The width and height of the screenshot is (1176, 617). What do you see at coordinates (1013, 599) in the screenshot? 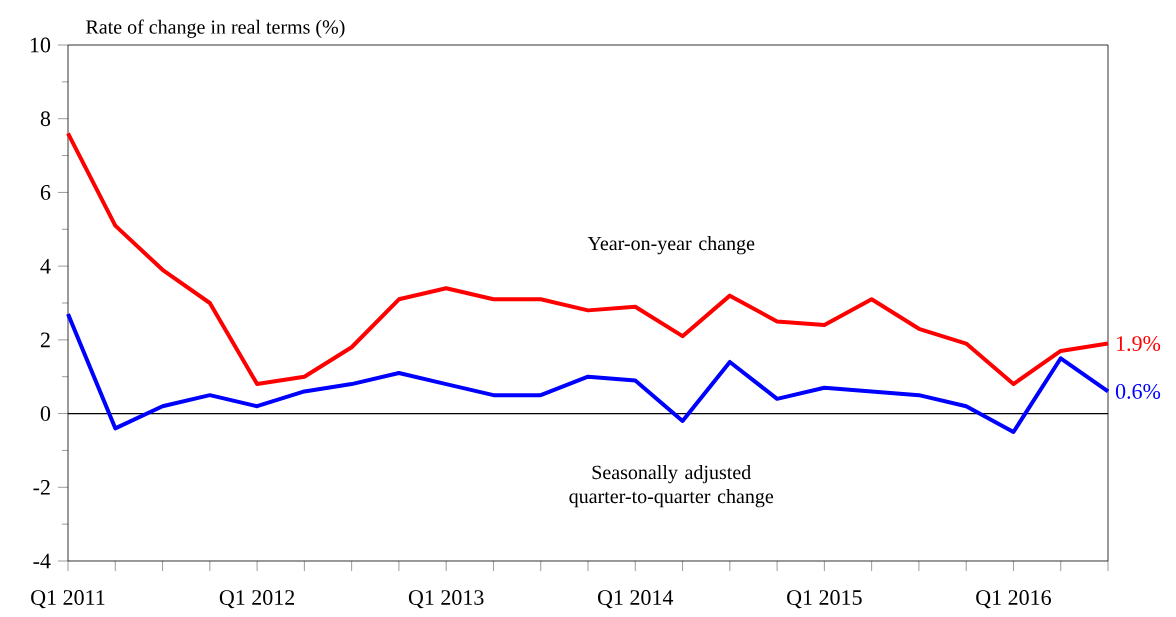
I see `x-tick-label: Q1 2016` at bounding box center [1013, 599].